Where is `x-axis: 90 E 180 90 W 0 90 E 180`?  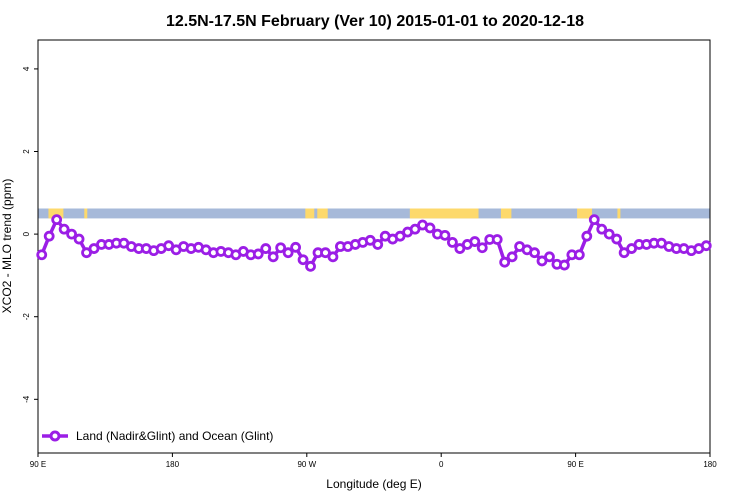 x-axis: 90 E 180 90 W 0 90 E 180 is located at coordinates (373, 461).